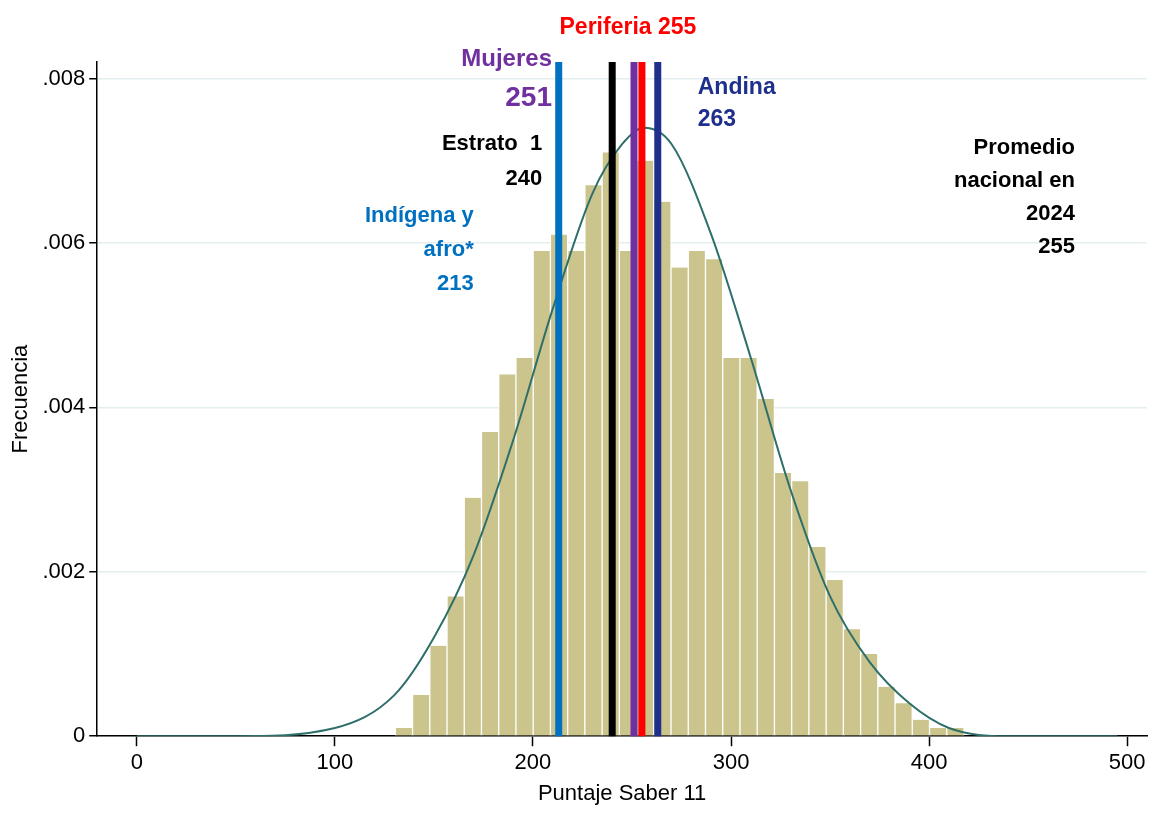 The width and height of the screenshot is (1155, 813). Describe the element at coordinates (622, 792) in the screenshot. I see `x-axis-title: Puntaje Saber 11` at that location.